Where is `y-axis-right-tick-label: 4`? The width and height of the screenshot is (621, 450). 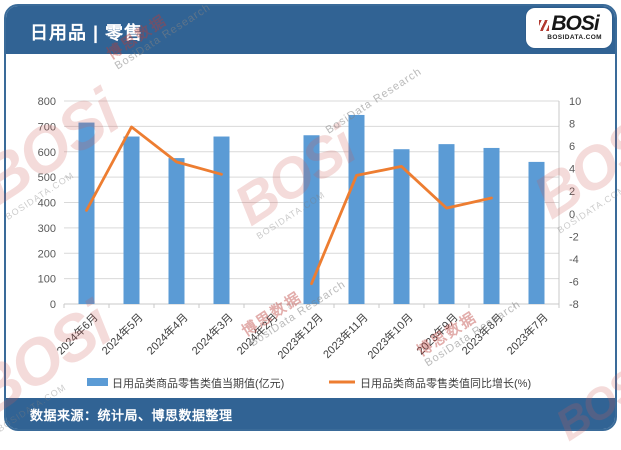 y-axis-right-tick-label: 4 is located at coordinates (572, 170).